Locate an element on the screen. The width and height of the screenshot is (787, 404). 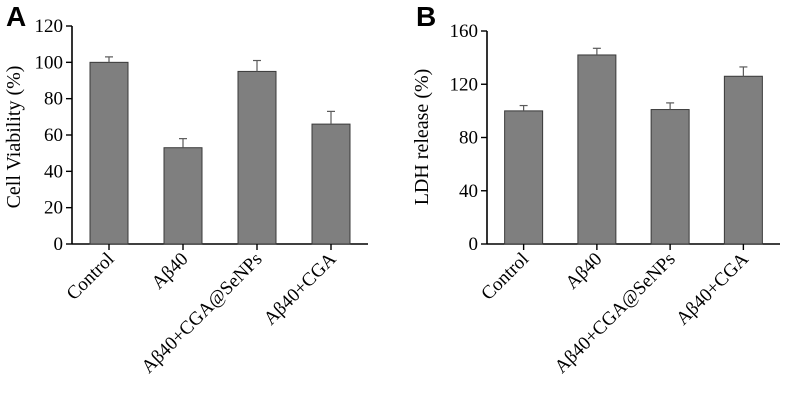
panel-b-y-tick-label: 0 is located at coordinates (474, 244).